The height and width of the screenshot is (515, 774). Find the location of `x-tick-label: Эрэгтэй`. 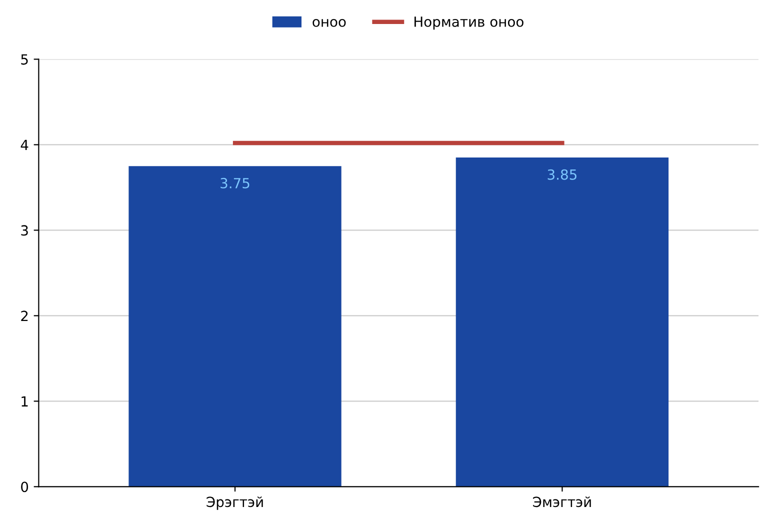

x-tick-label: Эрэгтэй is located at coordinates (234, 503).